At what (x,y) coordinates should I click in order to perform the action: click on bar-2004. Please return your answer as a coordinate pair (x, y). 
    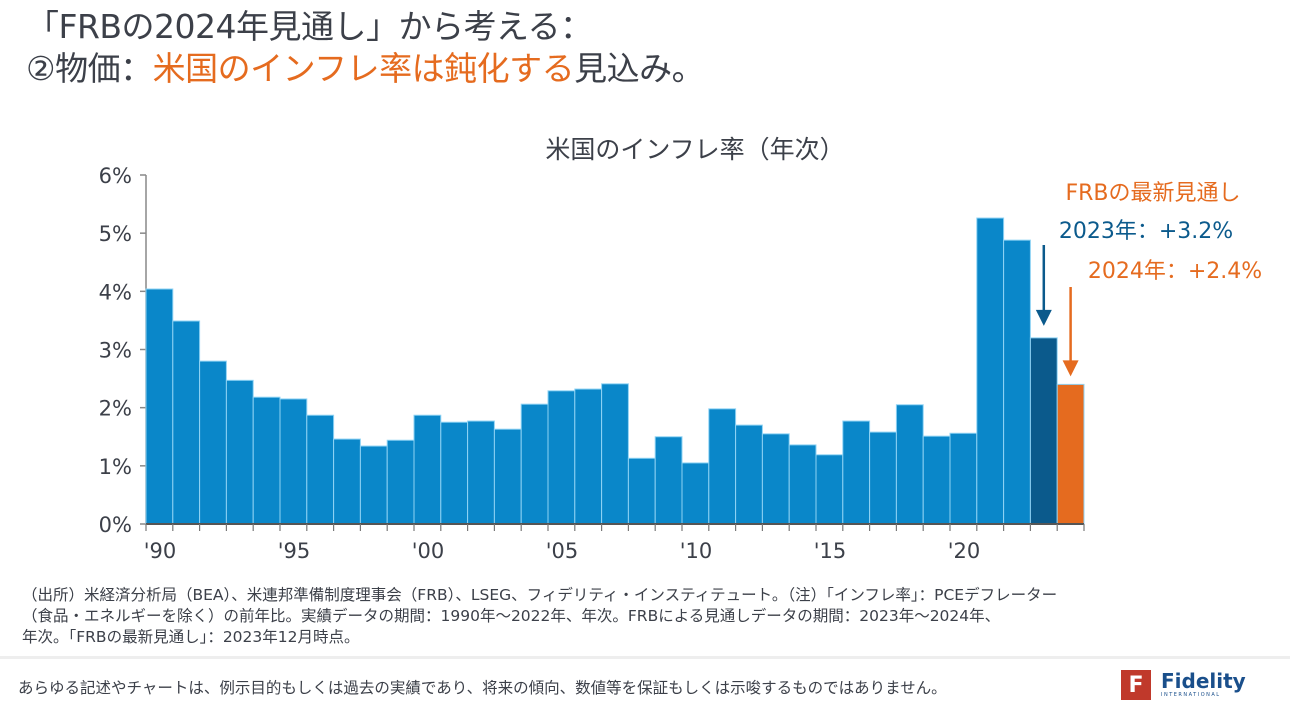
    Looking at the image, I should click on (534, 464).